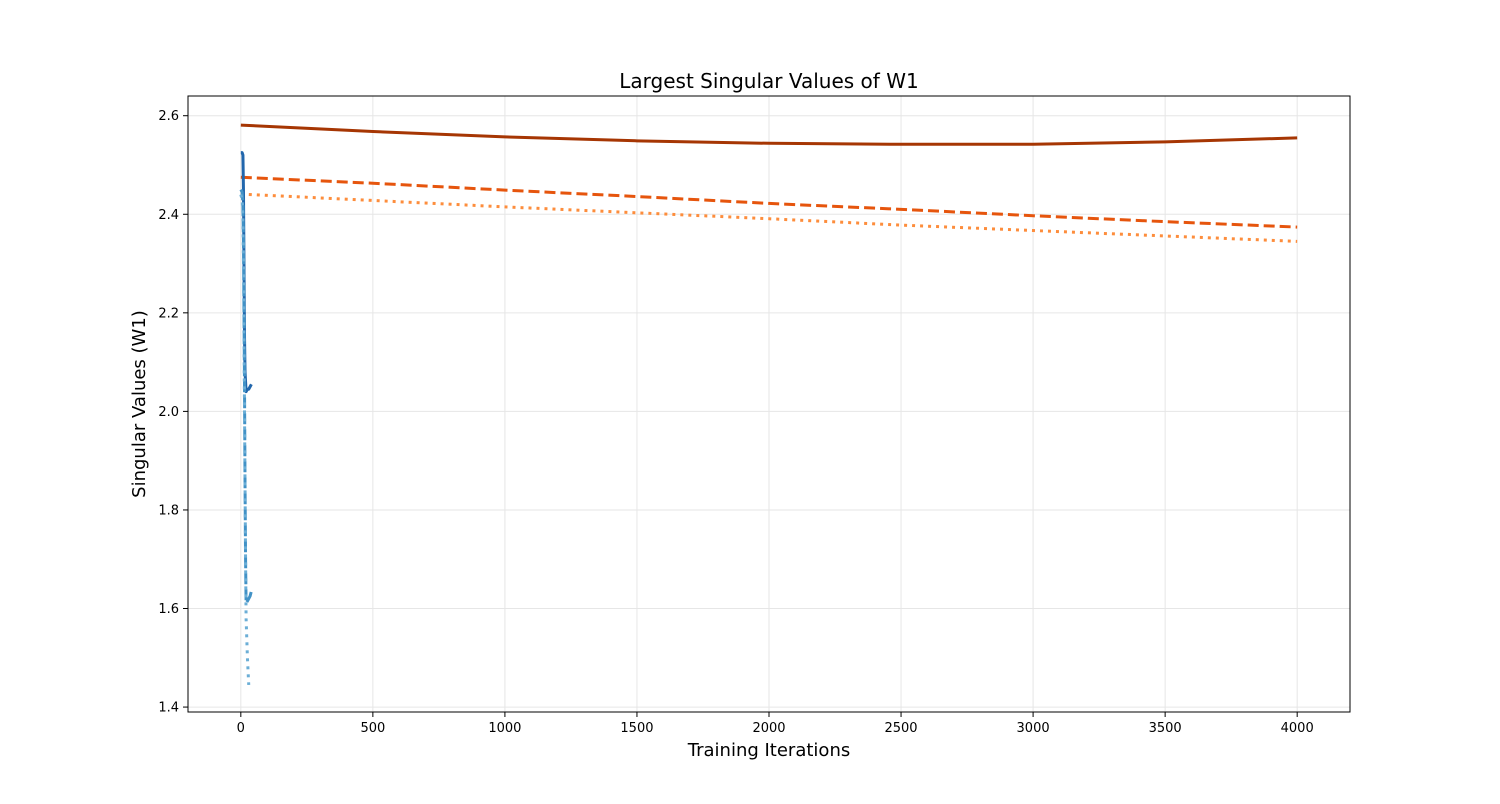 The image size is (1500, 804). What do you see at coordinates (1033, 728) in the screenshot?
I see `x-tick-label: 3000` at bounding box center [1033, 728].